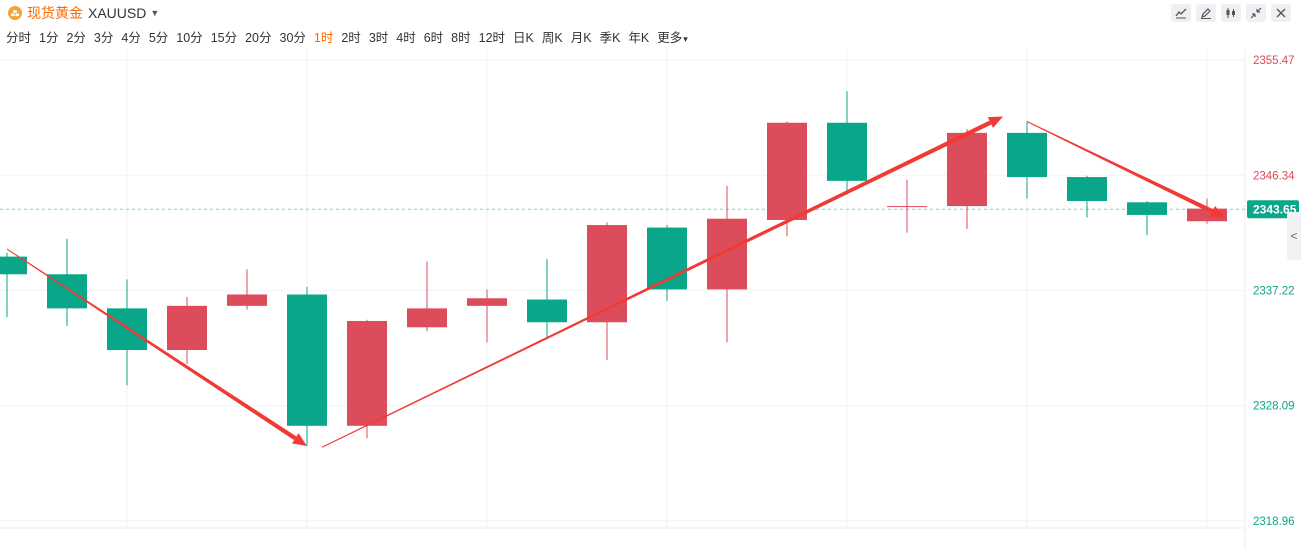  I want to click on chart-header: 现货黄金 XAUUSD ▼, so click(650, 12).